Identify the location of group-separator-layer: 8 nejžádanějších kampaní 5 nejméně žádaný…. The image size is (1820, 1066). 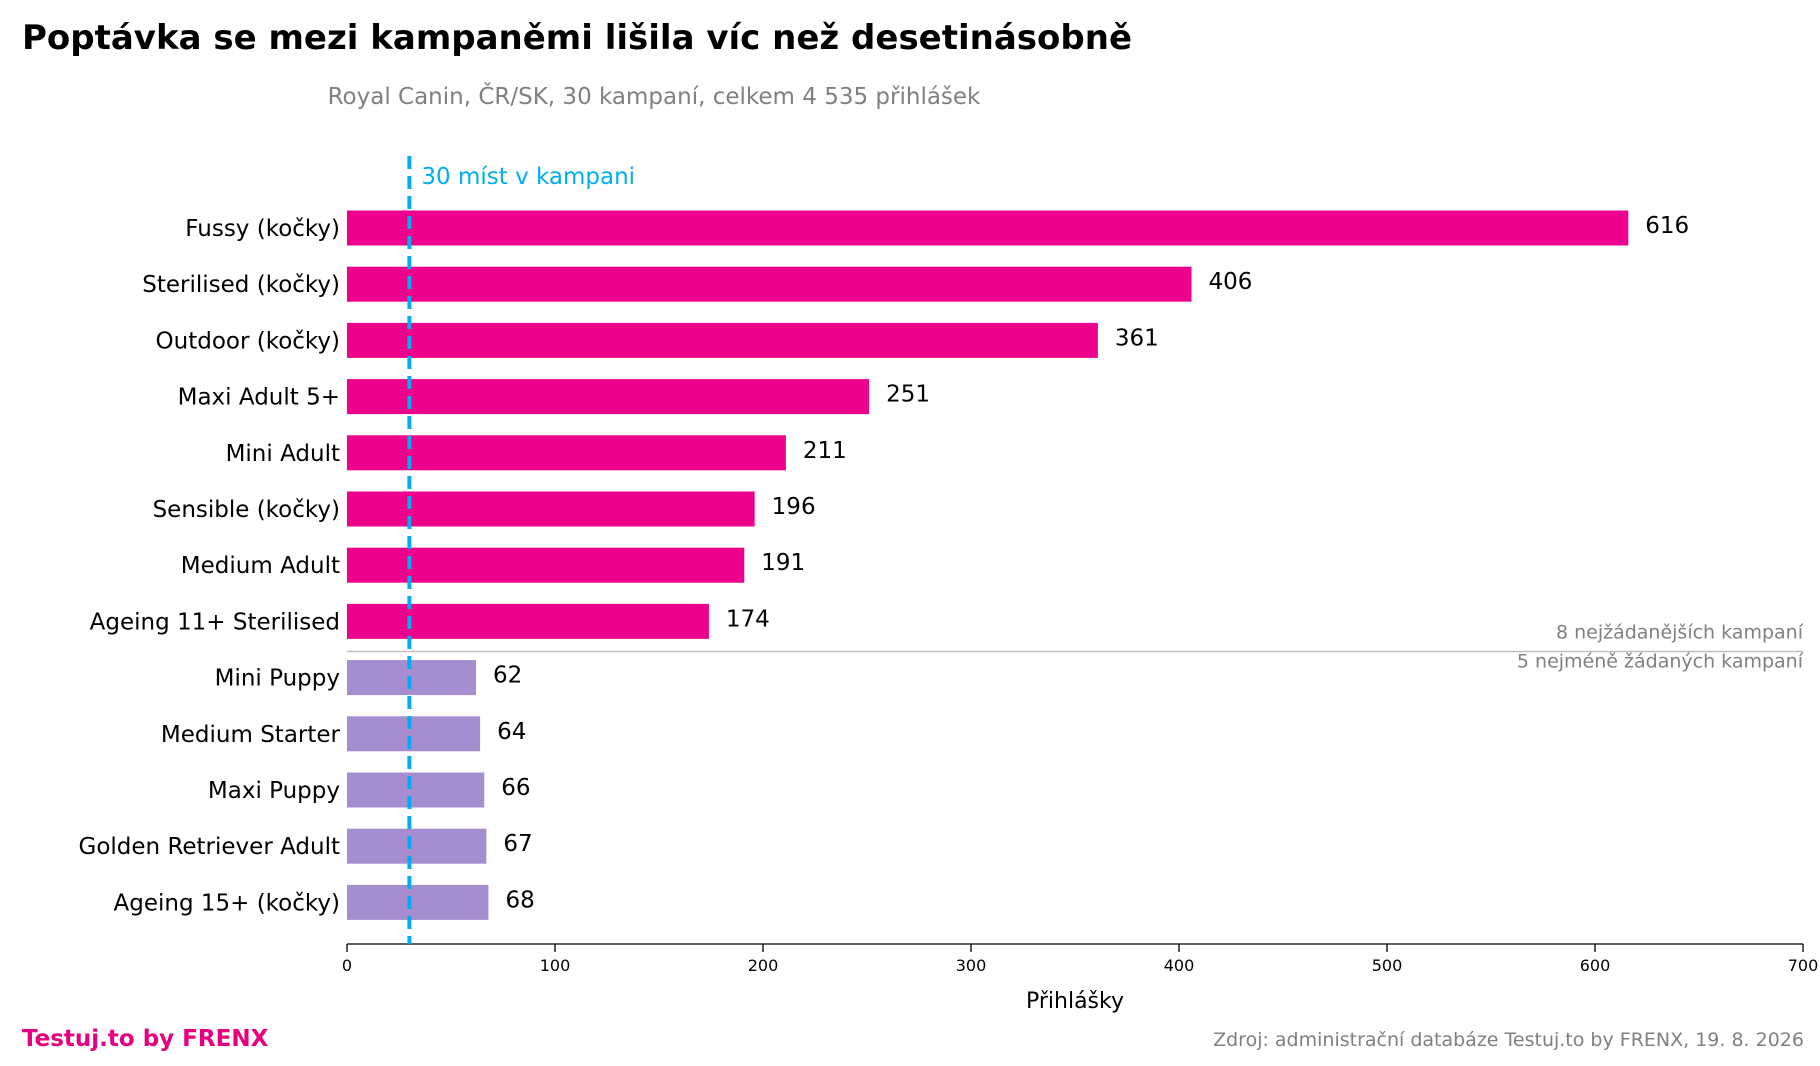
(1075, 647).